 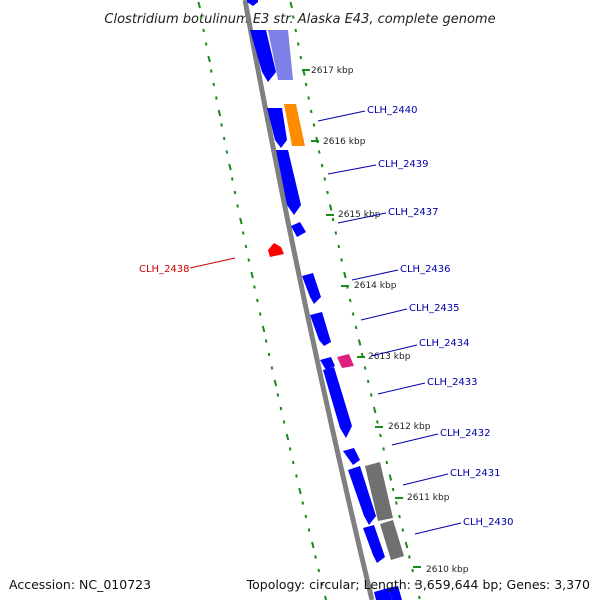 What do you see at coordinates (375, 286) in the screenshot?
I see `tick-label-2614: 2614 kbp` at bounding box center [375, 286].